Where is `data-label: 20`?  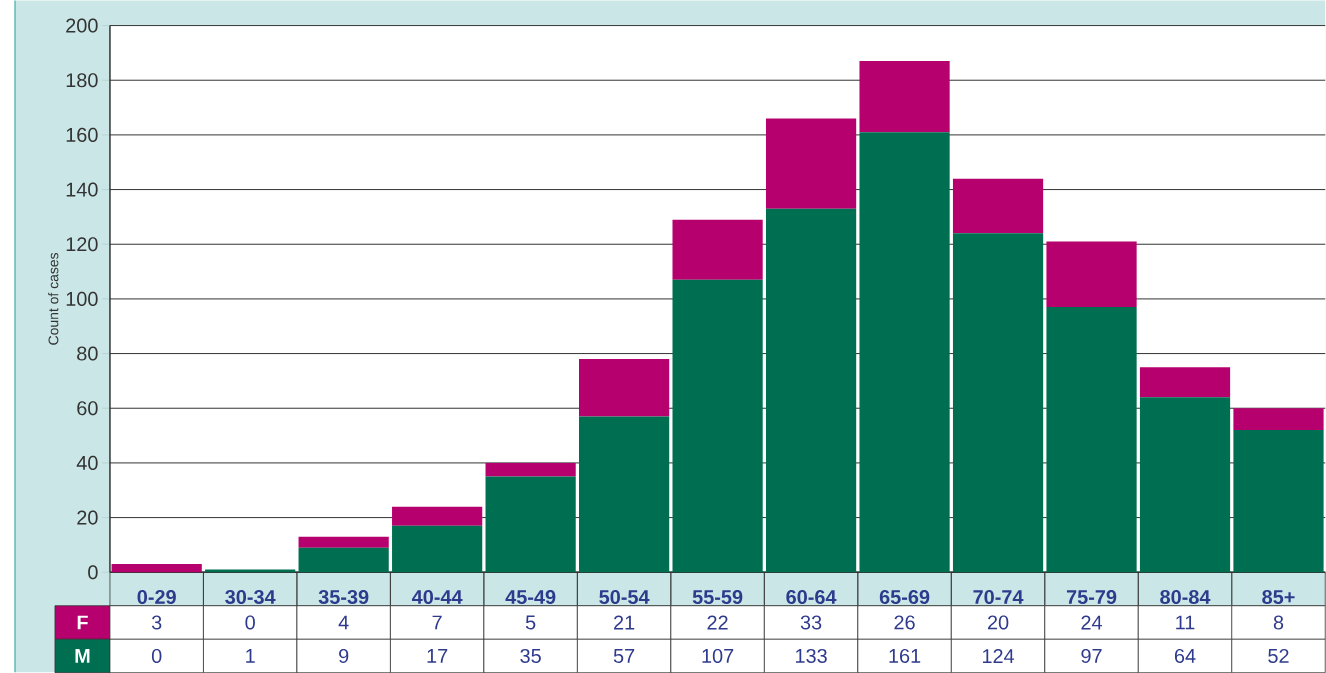 data-label: 20 is located at coordinates (998, 622).